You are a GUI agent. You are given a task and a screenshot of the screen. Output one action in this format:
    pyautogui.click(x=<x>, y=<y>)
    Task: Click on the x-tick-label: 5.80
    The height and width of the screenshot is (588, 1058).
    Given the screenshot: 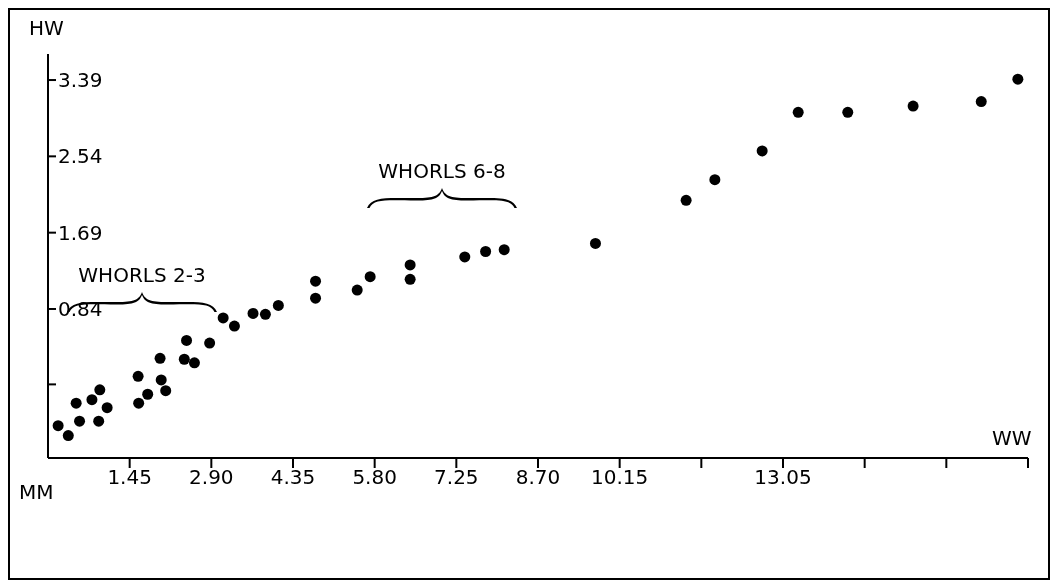 What is the action you would take?
    pyautogui.click(x=374, y=477)
    